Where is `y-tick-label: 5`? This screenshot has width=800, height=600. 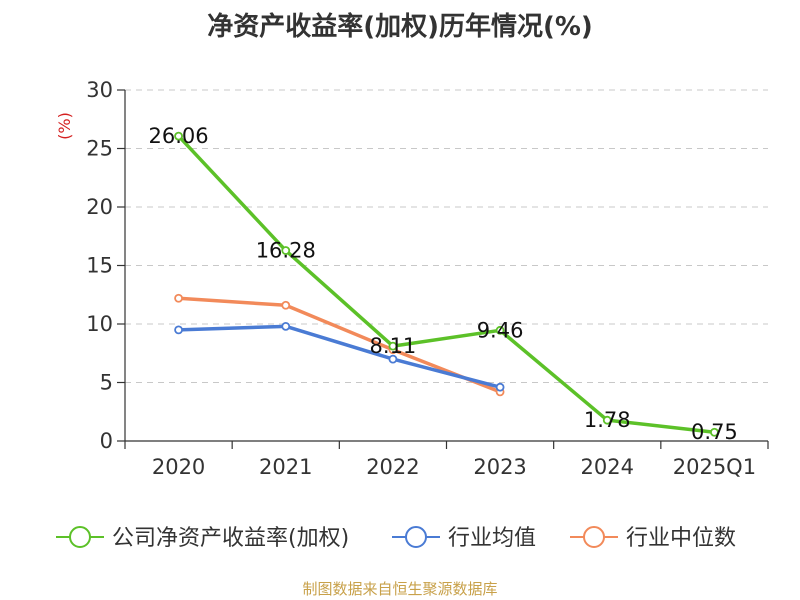
y-tick-label: 5 is located at coordinates (106, 383).